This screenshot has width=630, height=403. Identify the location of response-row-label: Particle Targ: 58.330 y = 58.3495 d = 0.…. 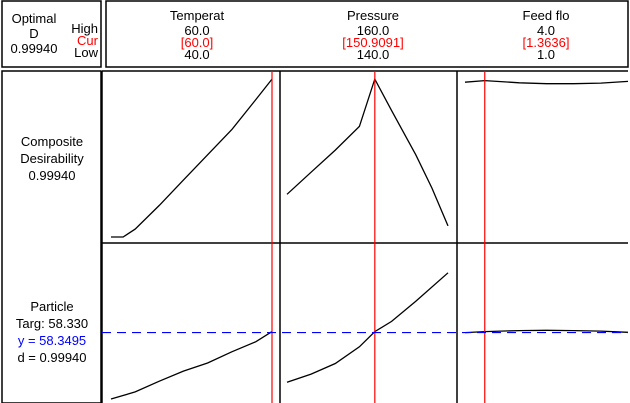
(52, 332).